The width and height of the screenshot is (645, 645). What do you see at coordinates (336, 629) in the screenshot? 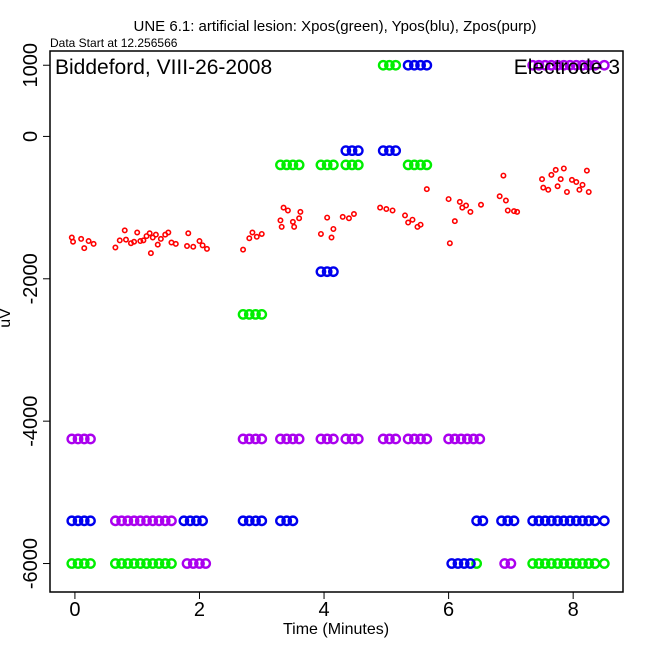
I see `x-axis-label: Time (Minutes)` at bounding box center [336, 629].